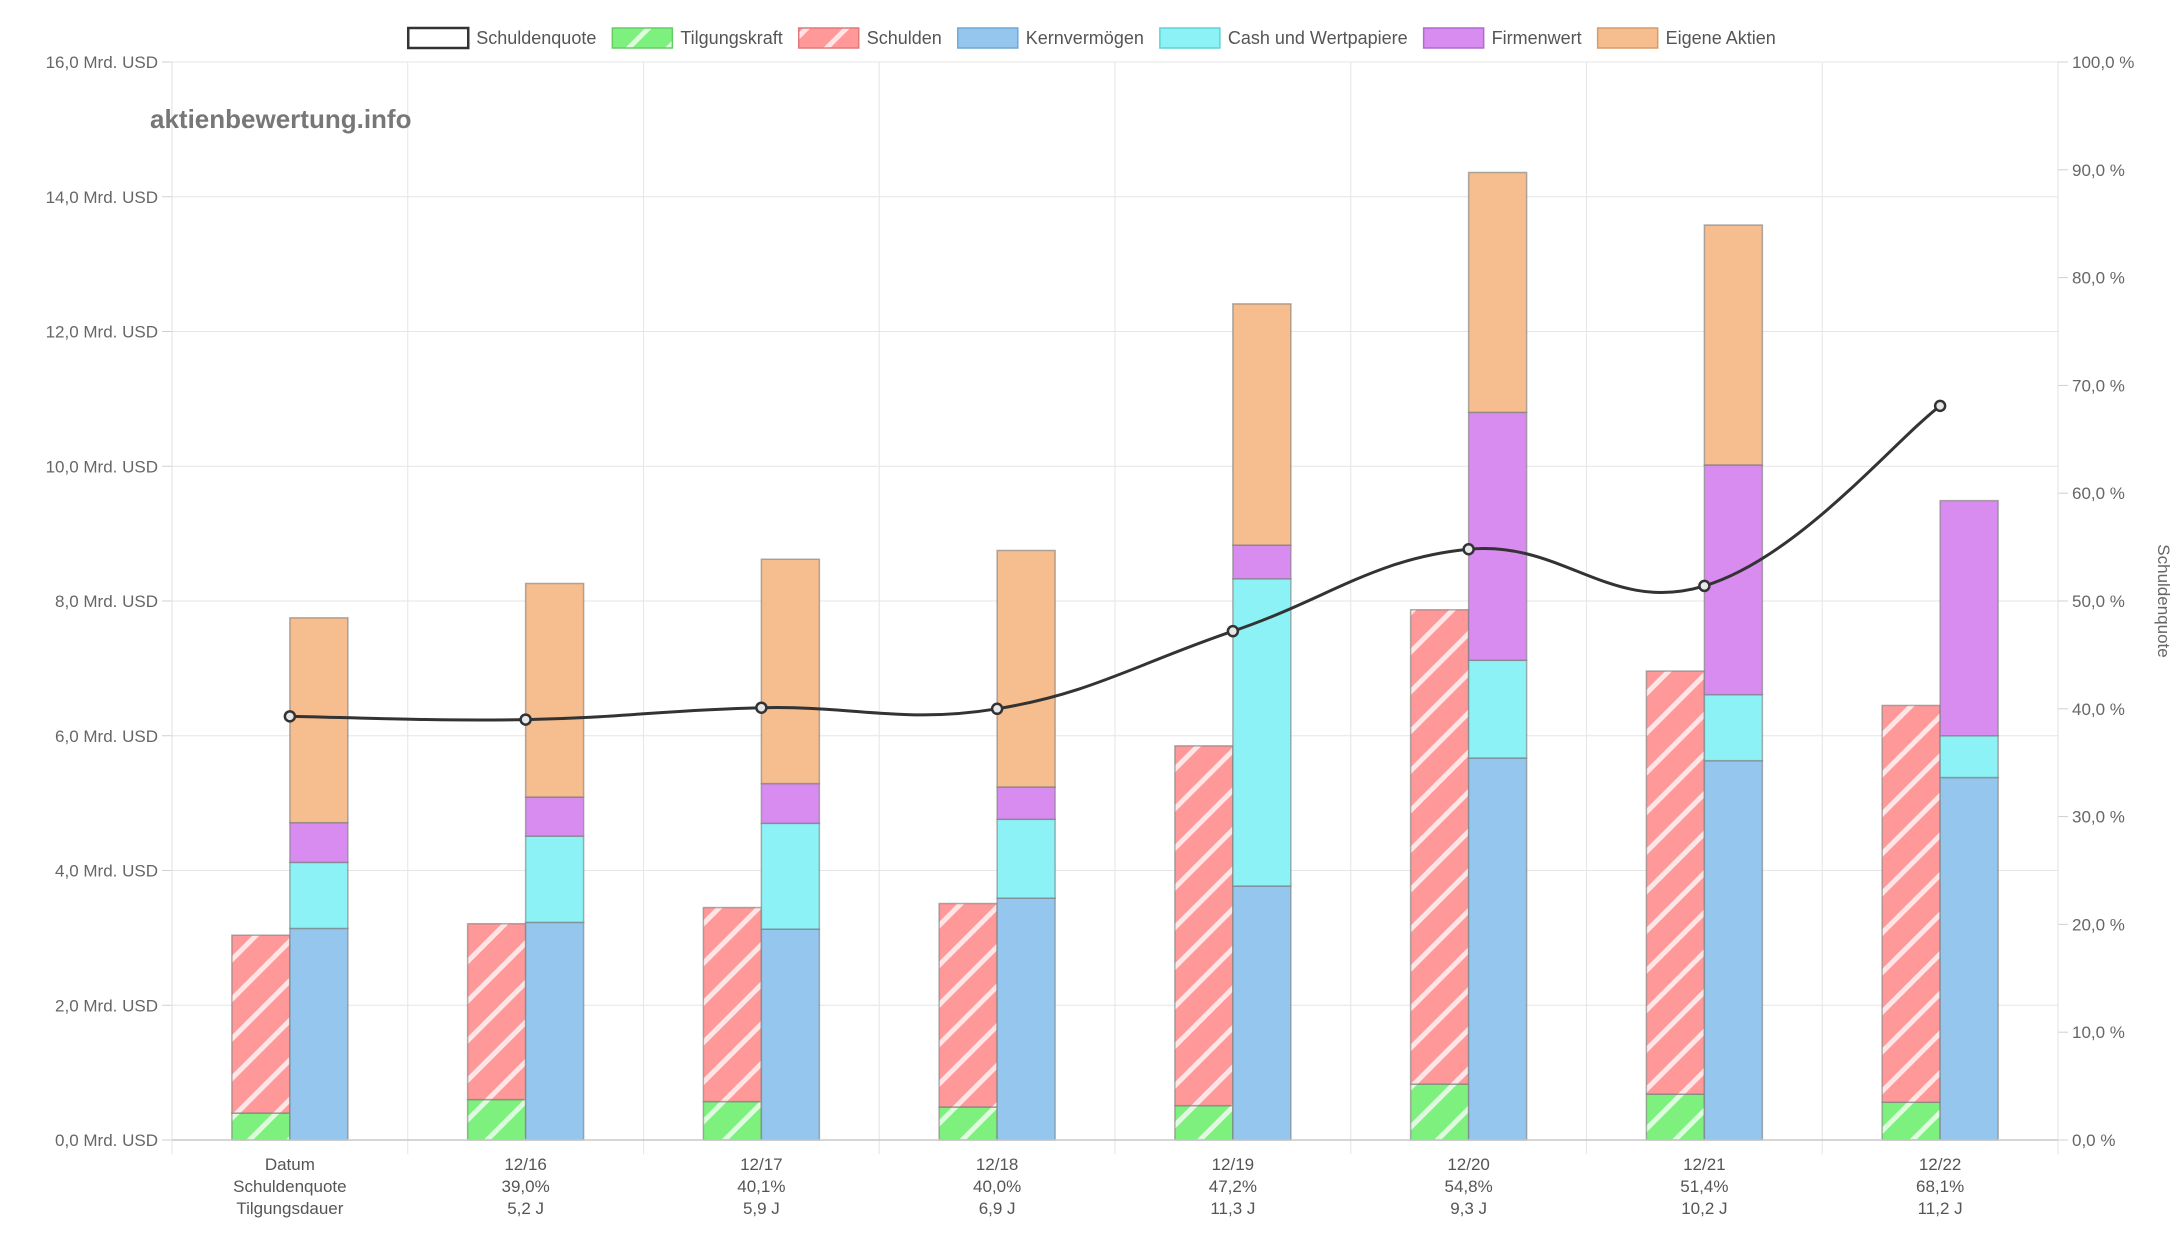  Describe the element at coordinates (1469, 1186) in the screenshot. I see `x-schuldenquote-label: 54,8%` at that location.